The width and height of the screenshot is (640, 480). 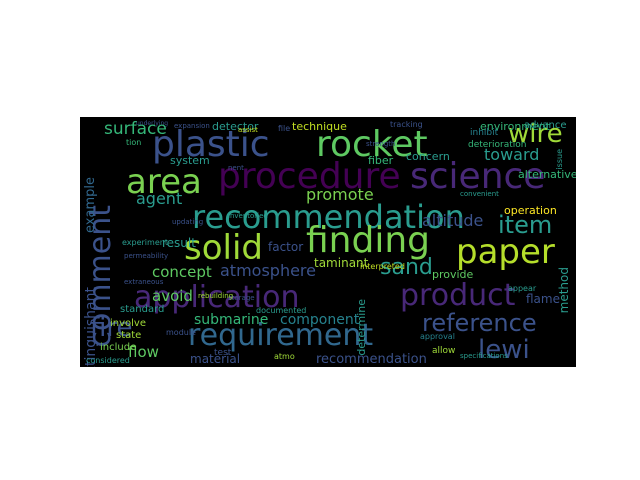 I want to click on word-advance: advance, so click(x=545, y=125).